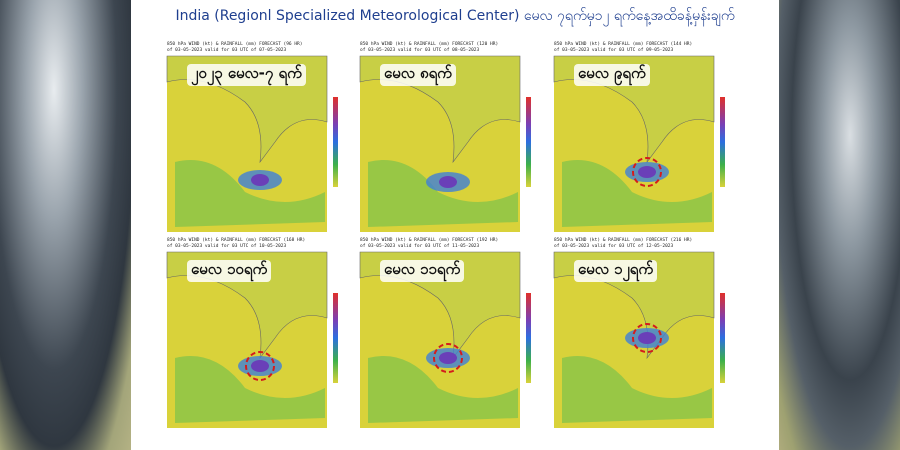 The height and width of the screenshot is (450, 900). Describe the element at coordinates (246, 75) in the screenshot. I see `day-label: ၂၀၂၃ မေလ-၇ ရက်` at that location.